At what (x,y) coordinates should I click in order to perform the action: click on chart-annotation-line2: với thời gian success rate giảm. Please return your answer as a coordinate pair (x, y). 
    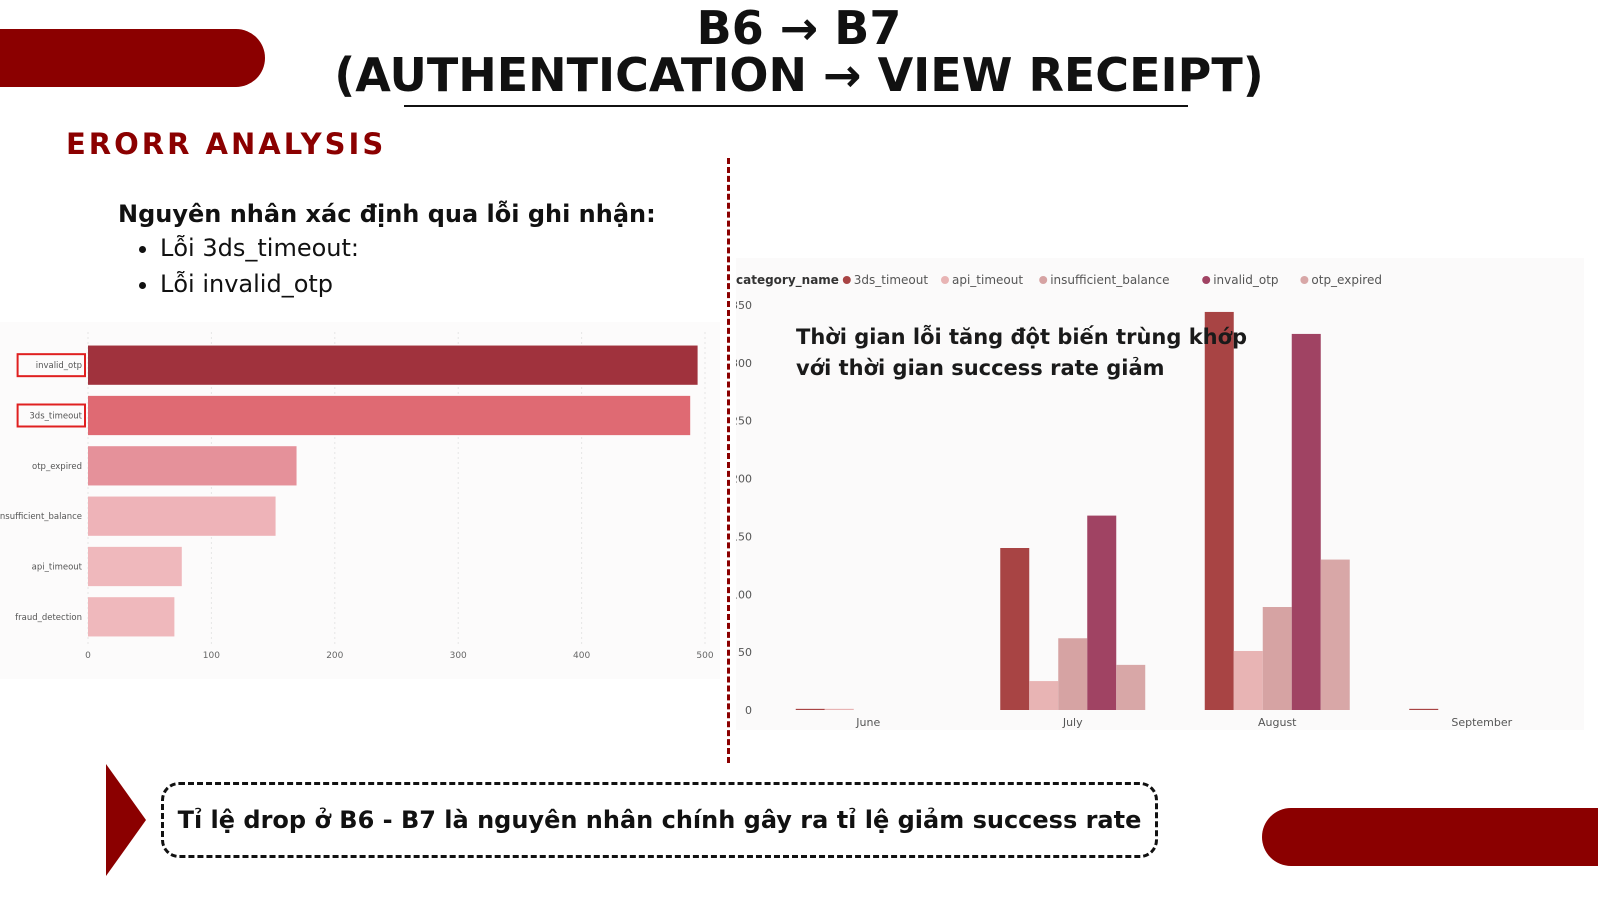
    Looking at the image, I should click on (980, 368).